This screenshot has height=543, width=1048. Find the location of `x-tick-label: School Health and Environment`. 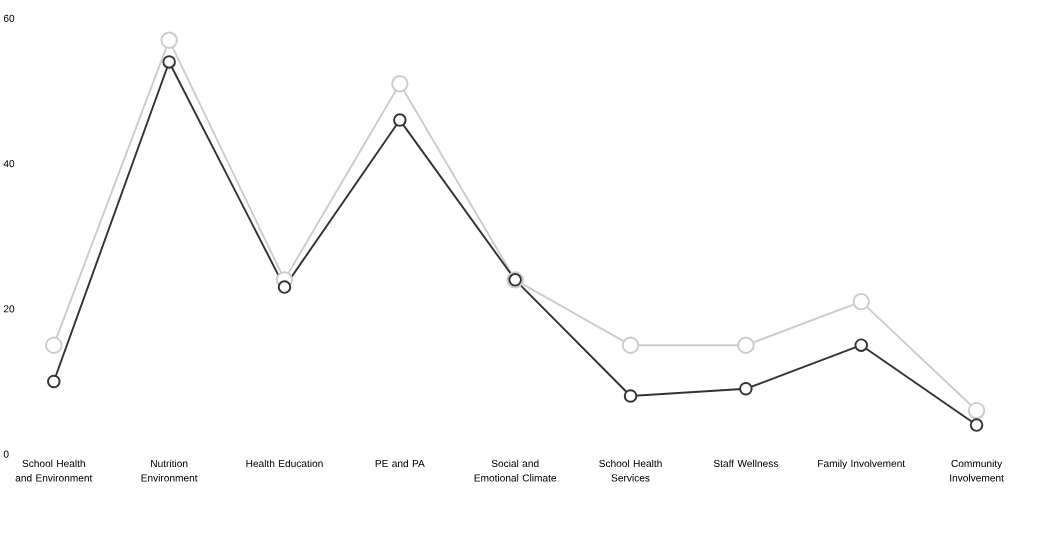

x-tick-label: School Health and Environment is located at coordinates (54, 470).